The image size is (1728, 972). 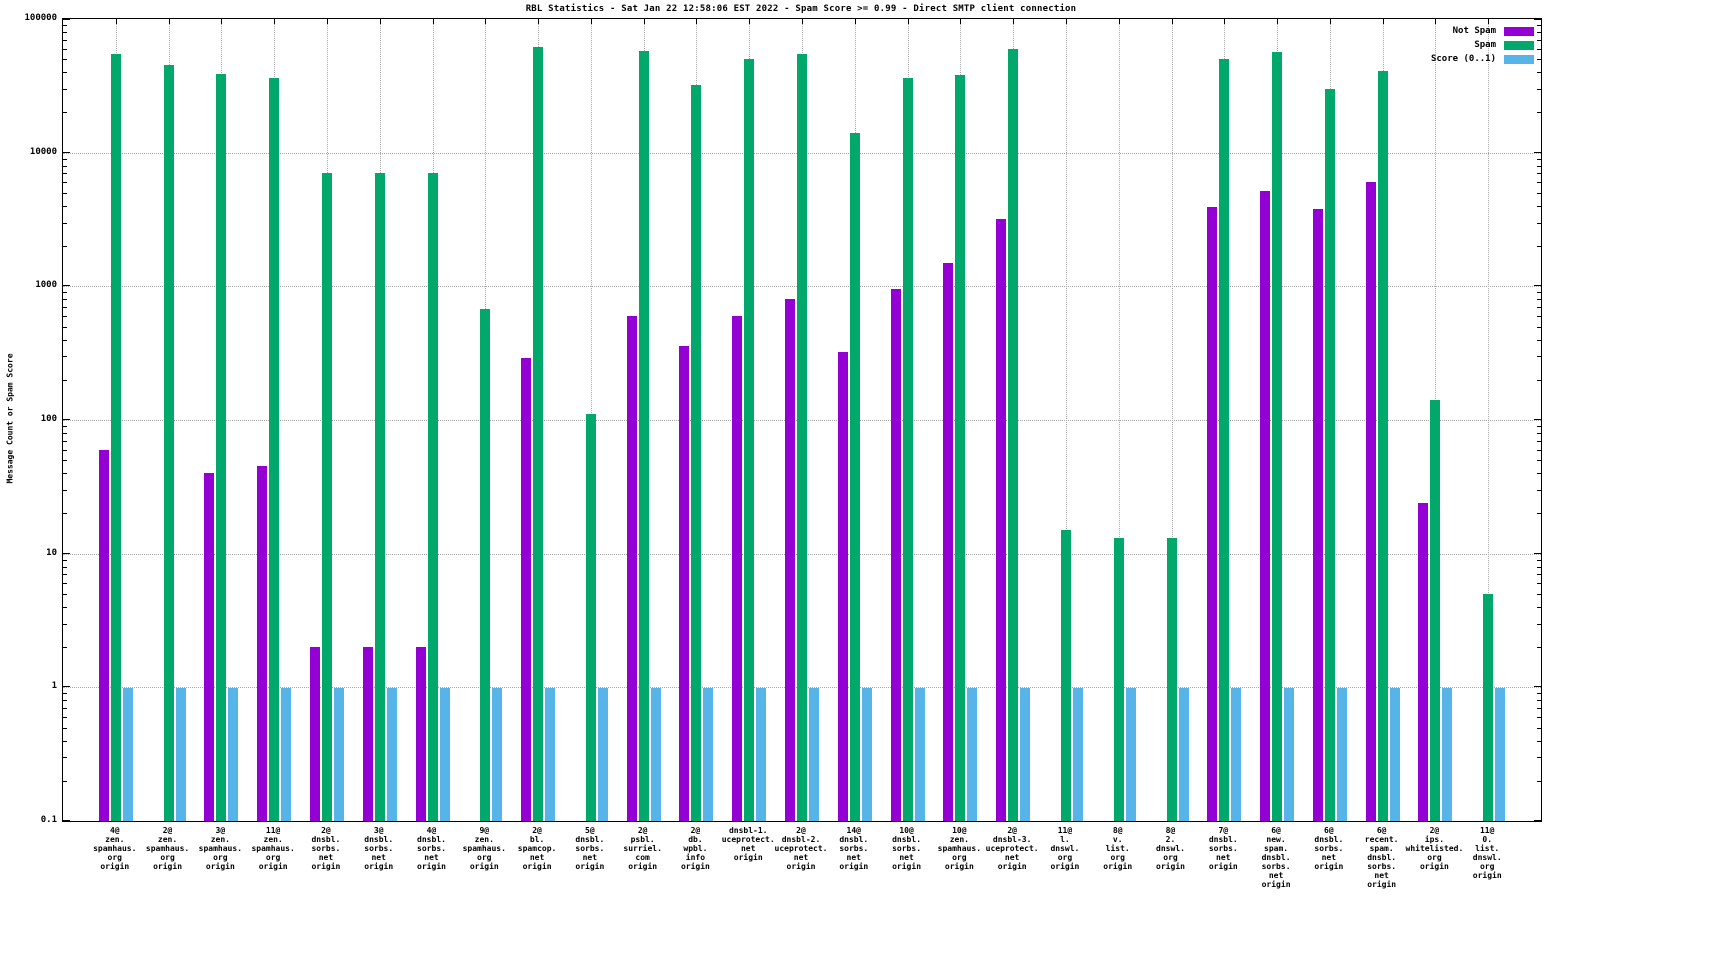 What do you see at coordinates (43, 151) in the screenshot?
I see `y-tick-label: 10000` at bounding box center [43, 151].